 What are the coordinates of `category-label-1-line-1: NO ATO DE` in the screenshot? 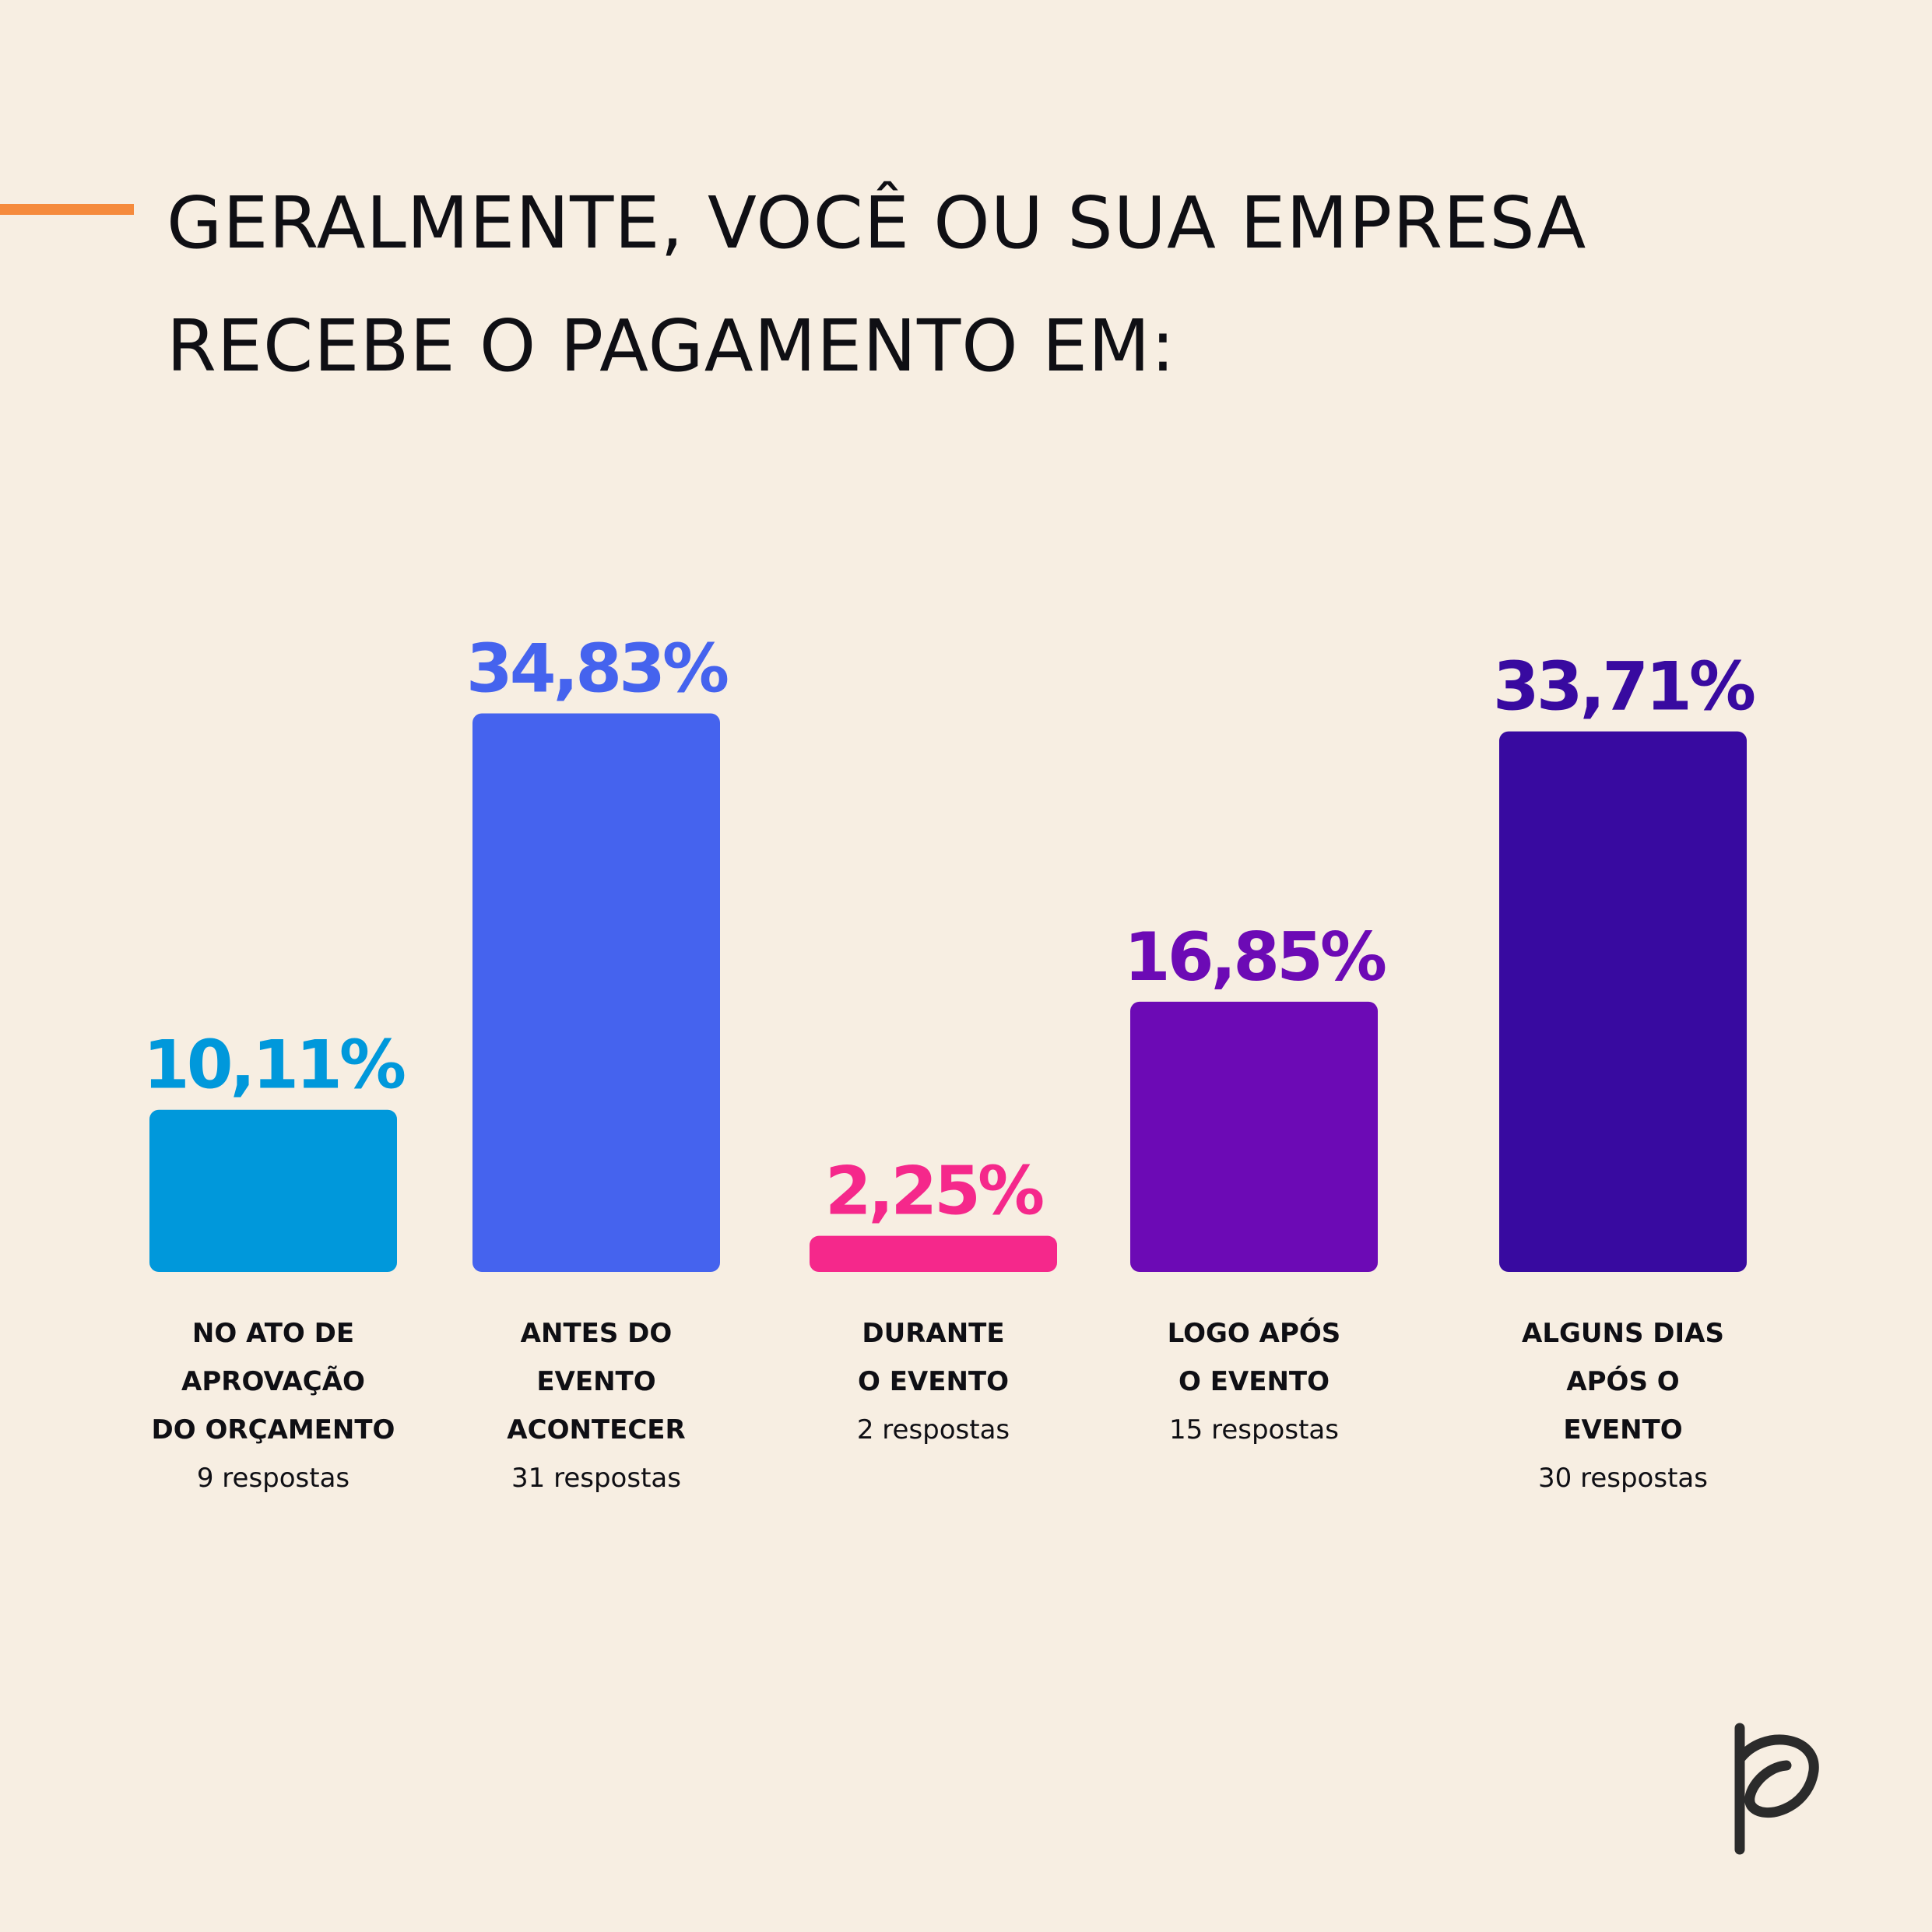 It's located at (273, 1333).